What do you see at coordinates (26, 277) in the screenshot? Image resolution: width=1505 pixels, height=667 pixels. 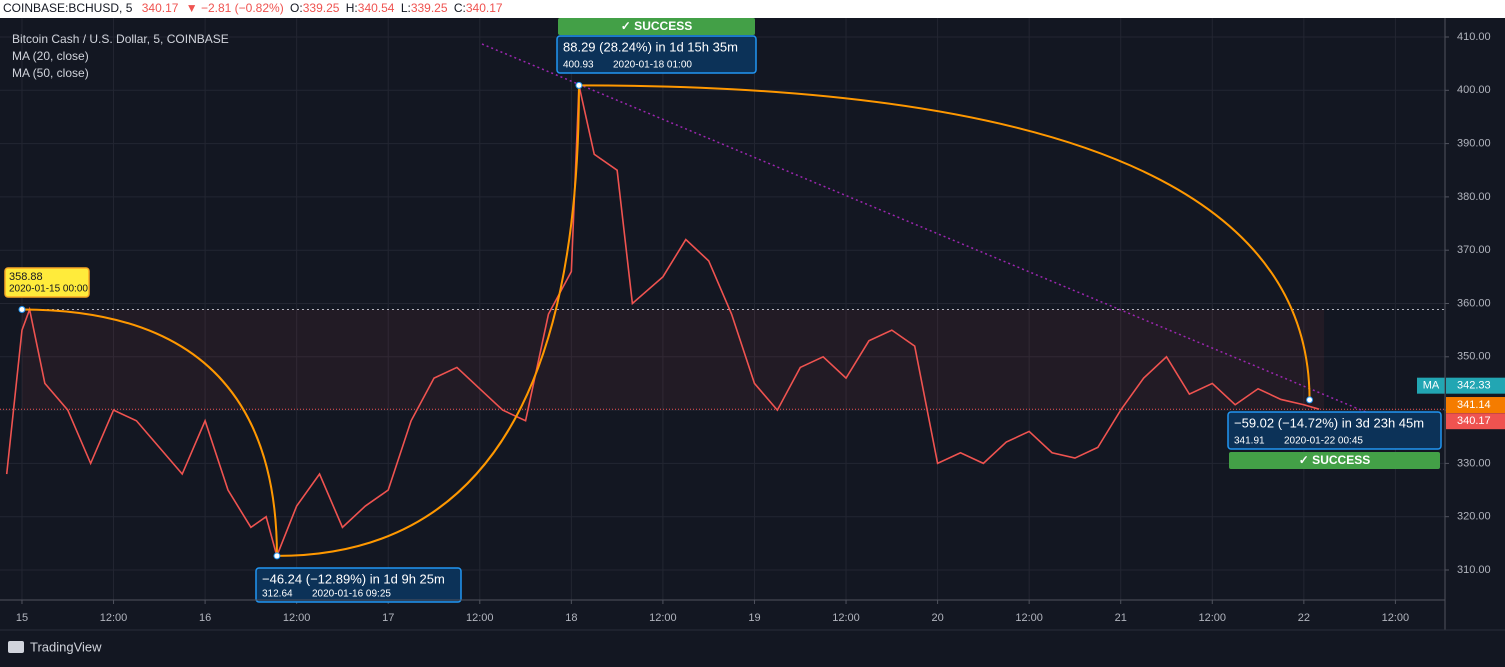 I see `price-text: 358.88` at bounding box center [26, 277].